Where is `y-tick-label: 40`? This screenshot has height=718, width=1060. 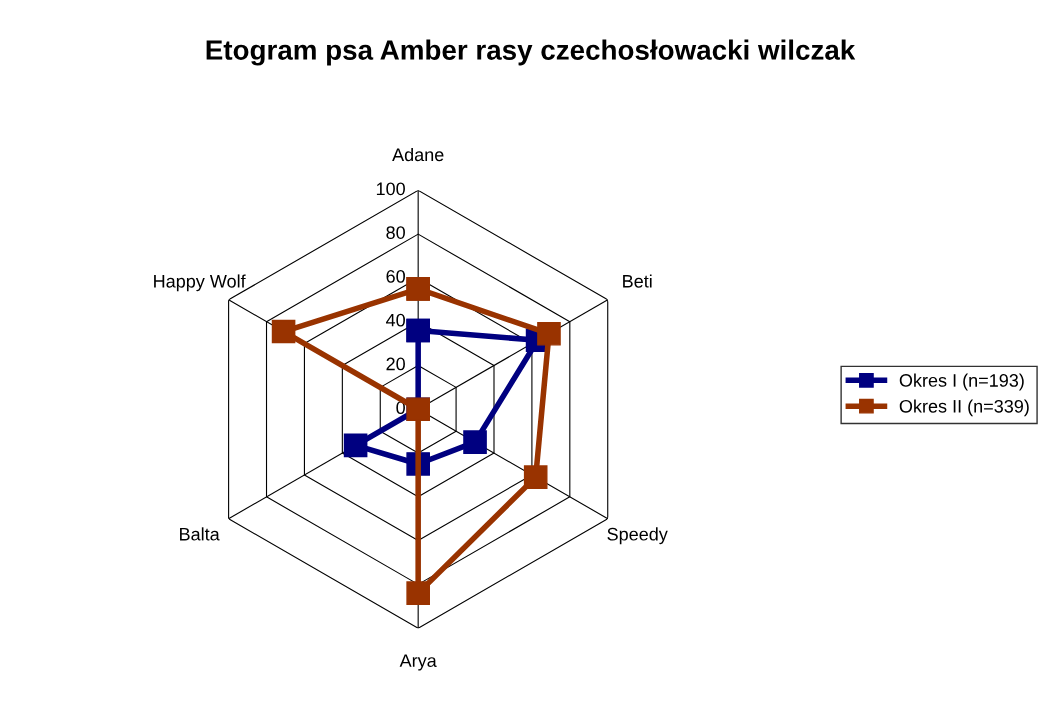
y-tick-label: 40 is located at coordinates (395, 320).